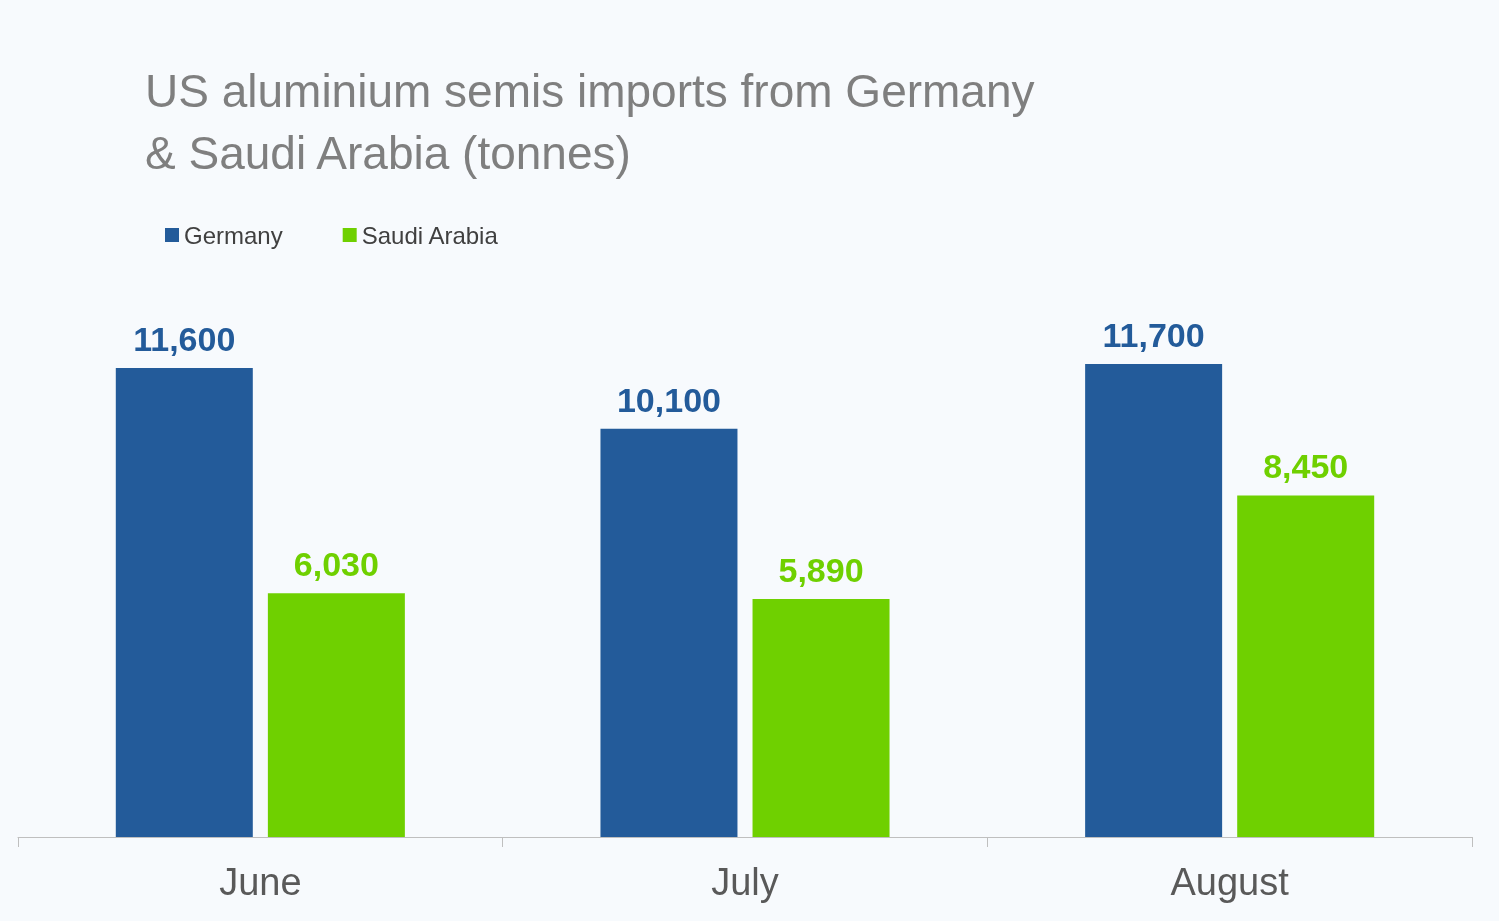 Image resolution: width=1499 pixels, height=921 pixels. Describe the element at coordinates (233, 235) in the screenshot. I see `legend-label: Germany` at that location.